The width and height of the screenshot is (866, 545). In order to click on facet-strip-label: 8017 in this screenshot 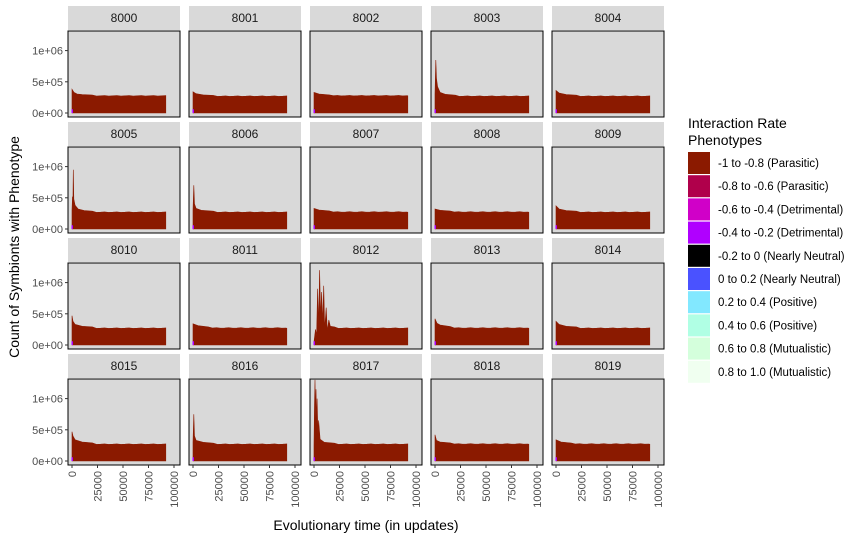, I will do `click(366, 366)`.